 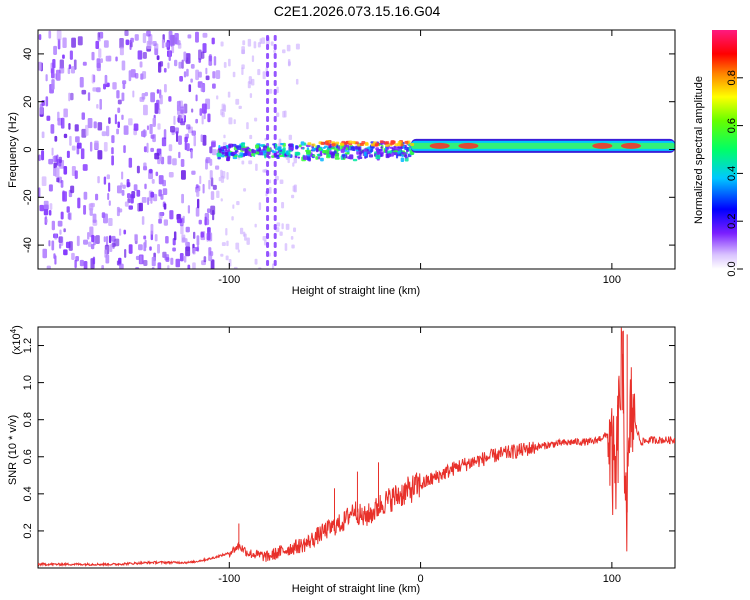 I want to click on colorbar-gradient, so click(x=724, y=149).